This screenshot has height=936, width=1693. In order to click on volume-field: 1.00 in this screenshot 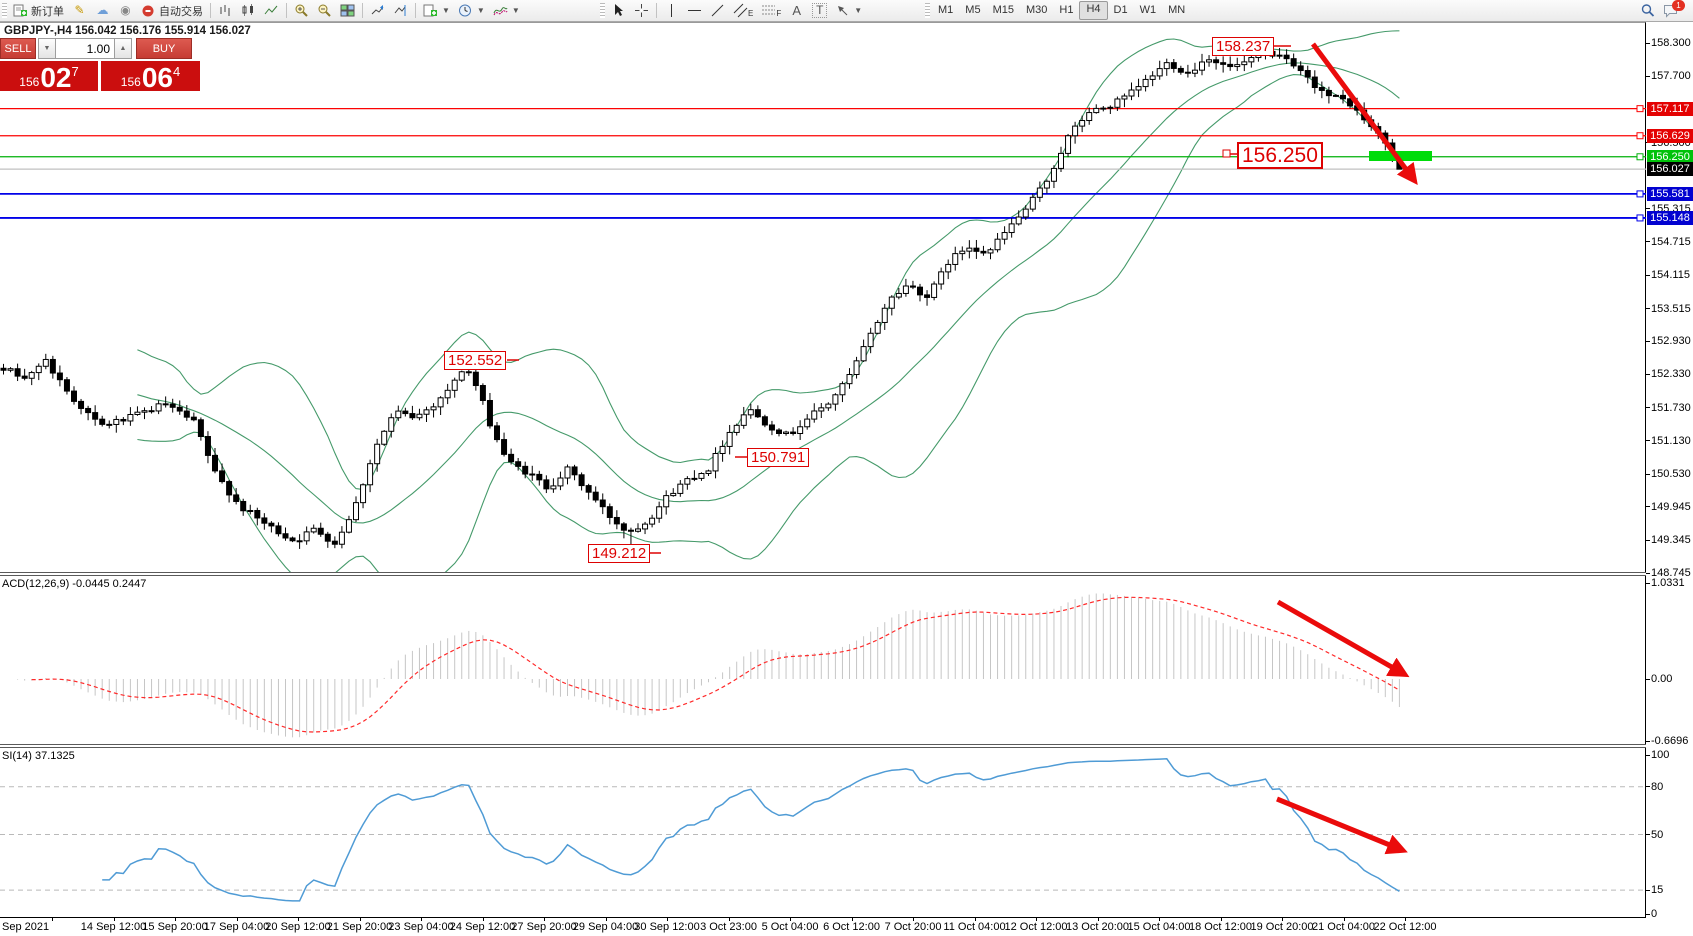, I will do `click(85, 48)`.